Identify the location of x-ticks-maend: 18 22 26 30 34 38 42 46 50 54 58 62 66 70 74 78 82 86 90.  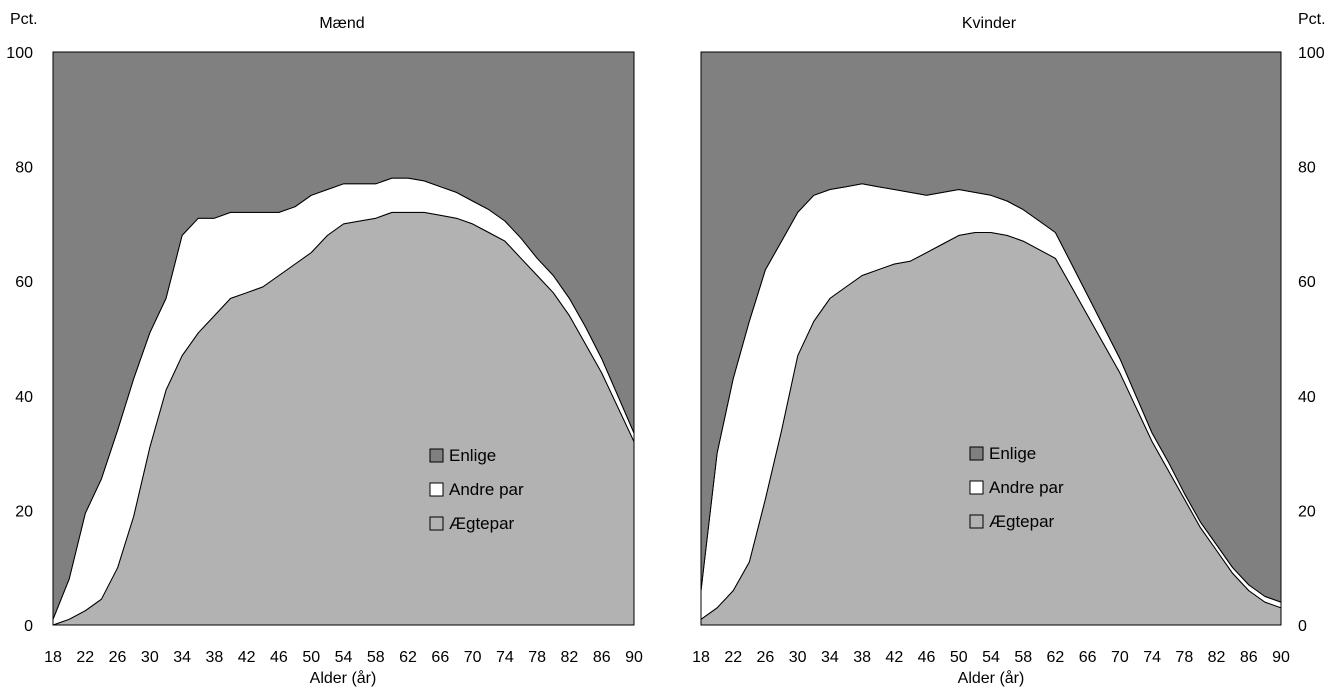
(343, 657).